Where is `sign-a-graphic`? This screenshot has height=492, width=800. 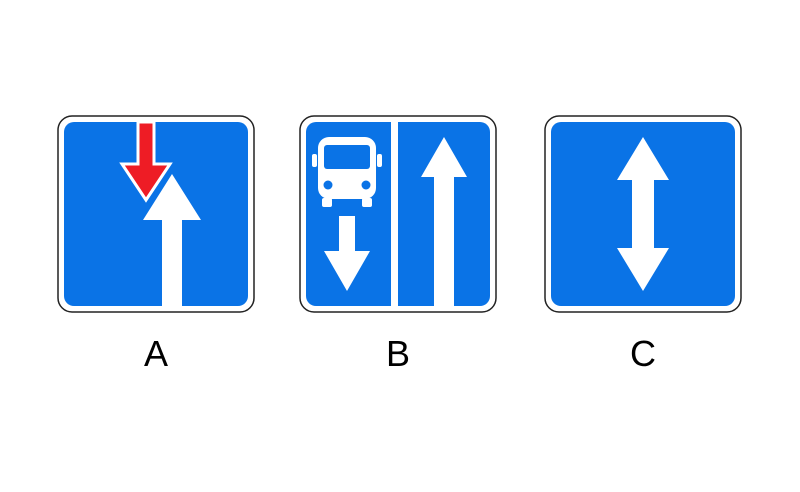 sign-a-graphic is located at coordinates (156, 214).